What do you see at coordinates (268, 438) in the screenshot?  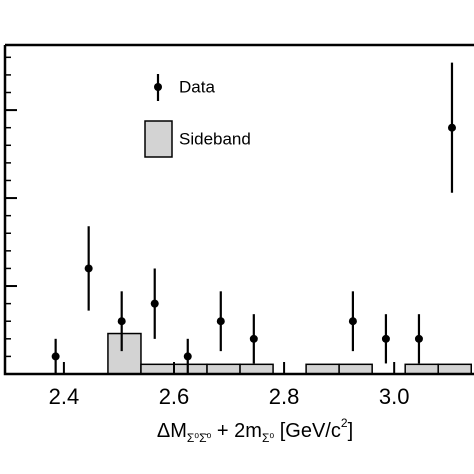 I see `x-label-part: Σ⁰` at bounding box center [268, 438].